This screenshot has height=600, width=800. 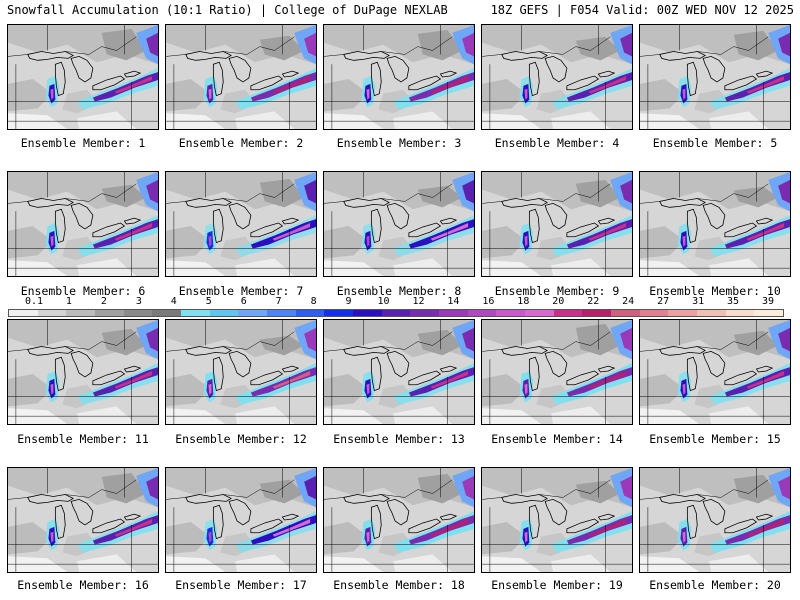 I want to click on colorbar-tick-label: 18, so click(x=523, y=301).